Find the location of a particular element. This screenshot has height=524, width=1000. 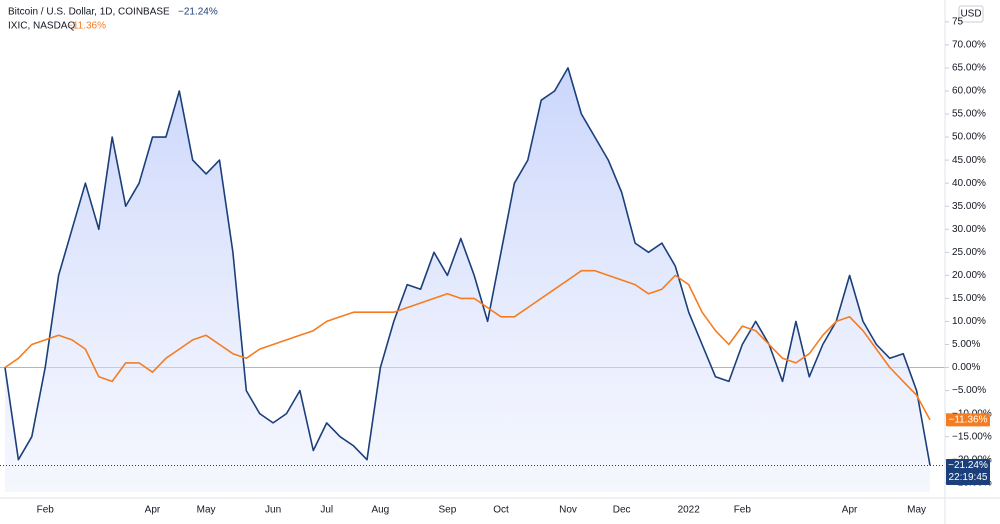

y-tick-label: 75 is located at coordinates (958, 21).